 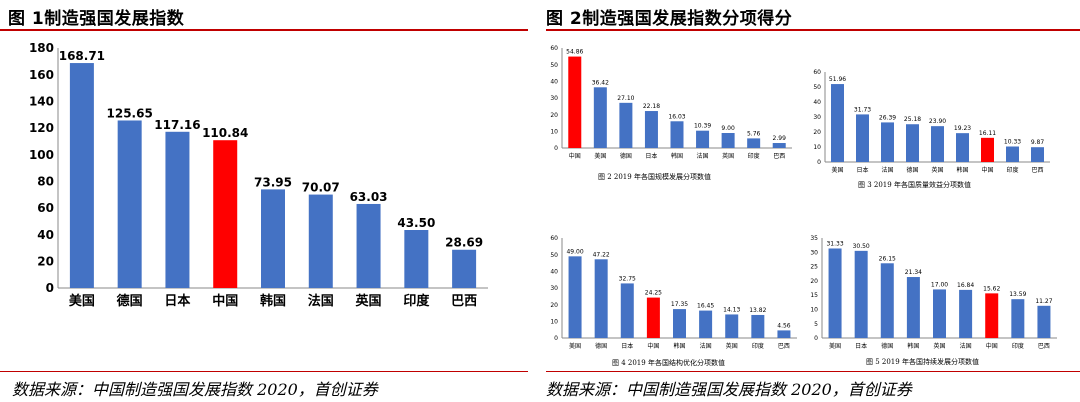 I want to click on data-label: 125.65, so click(x=130, y=113).